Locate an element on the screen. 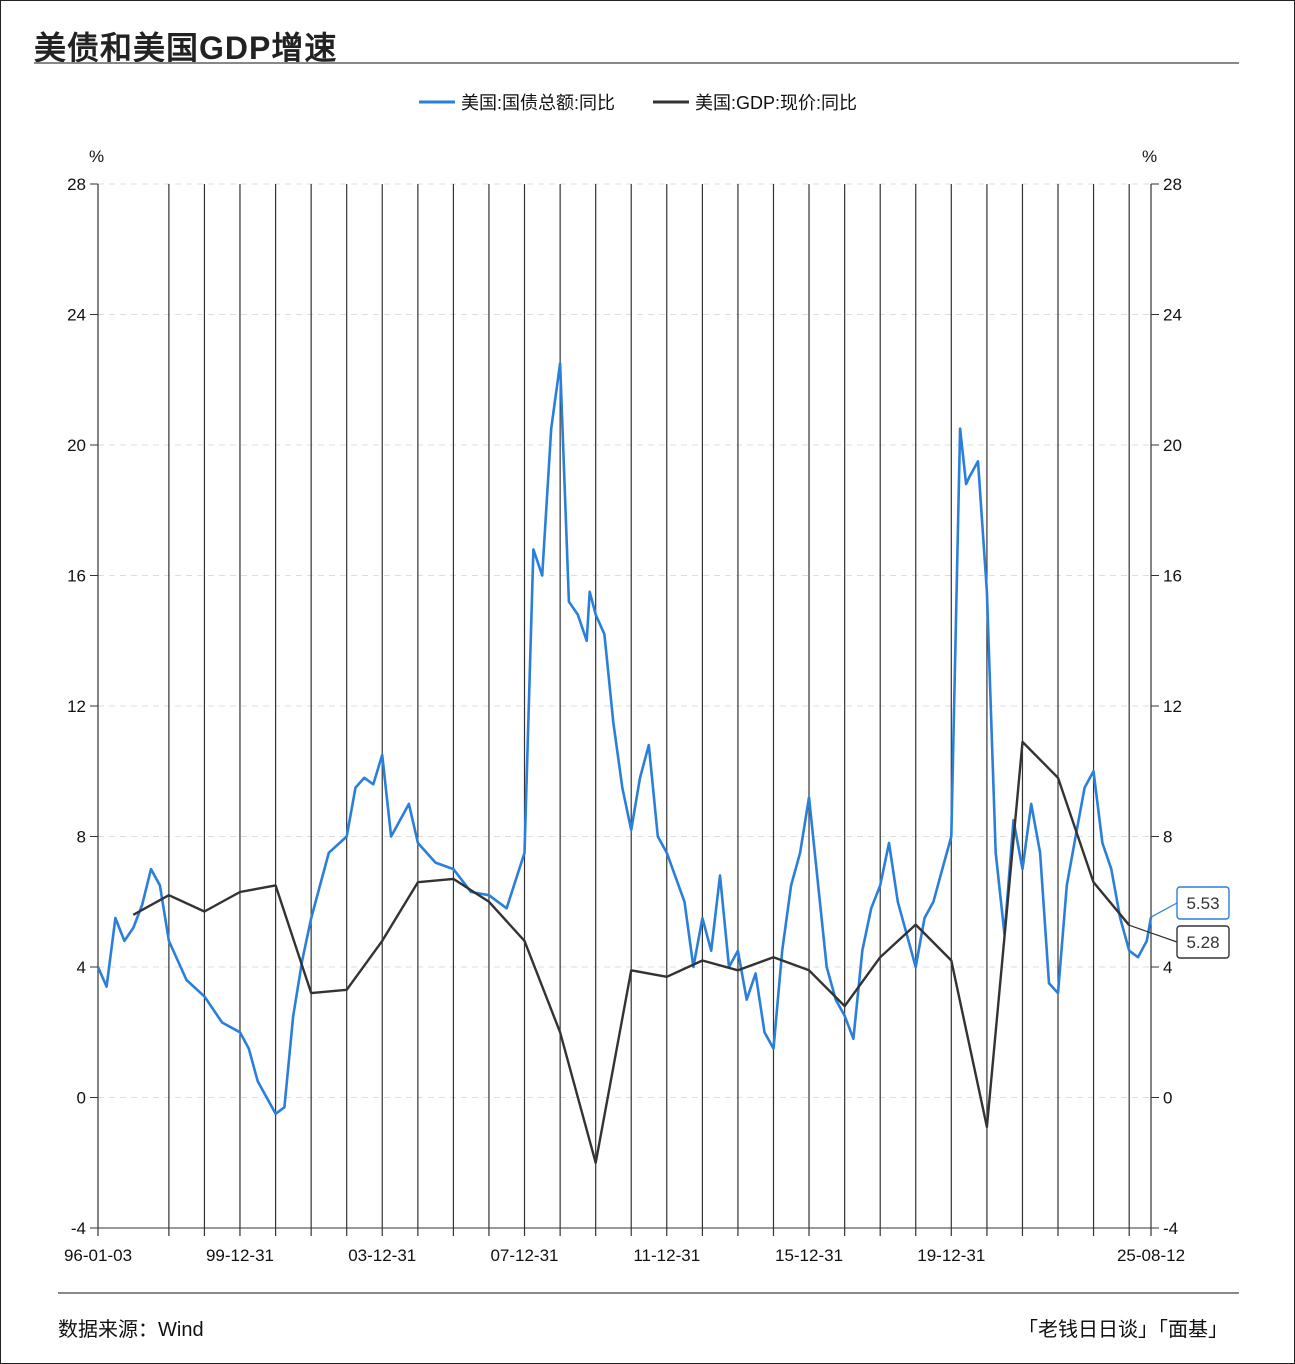 The image size is (1295, 1364). legend-item-gdp: 美国:GDP:现价:同比 is located at coordinates (755, 103).